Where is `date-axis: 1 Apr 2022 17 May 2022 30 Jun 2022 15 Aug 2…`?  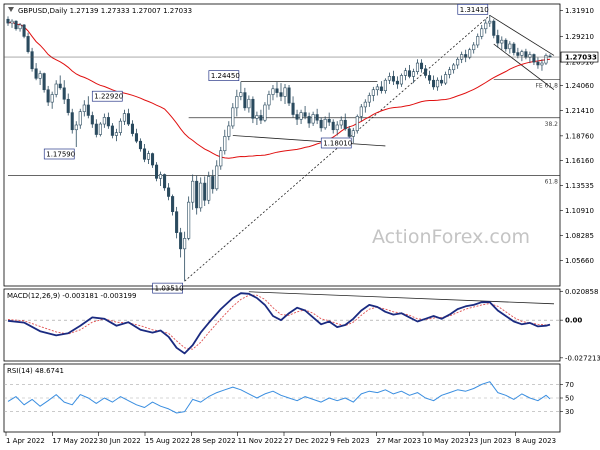
date-axis: 1 Apr 2022 17 May 2022 30 Jun 2022 15 Aug 2… is located at coordinates (280, 438).